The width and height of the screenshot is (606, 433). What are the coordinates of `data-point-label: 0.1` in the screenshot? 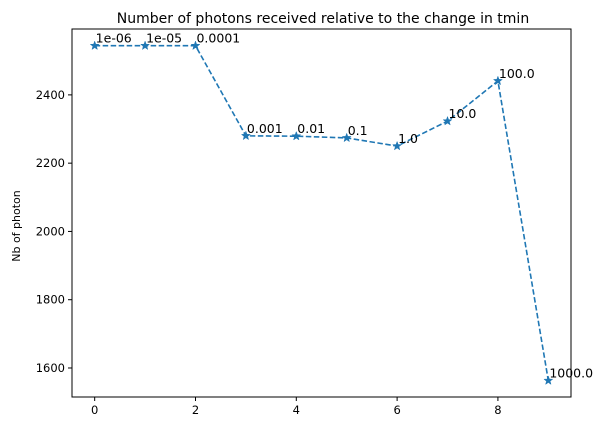 It's located at (358, 130).